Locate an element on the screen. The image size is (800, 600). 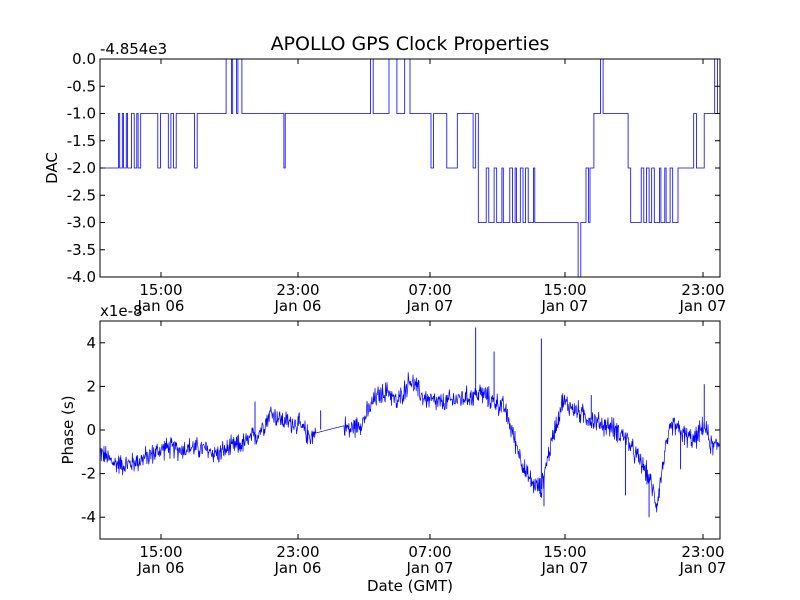
y-tick-label: -4.0 is located at coordinates (81, 277).